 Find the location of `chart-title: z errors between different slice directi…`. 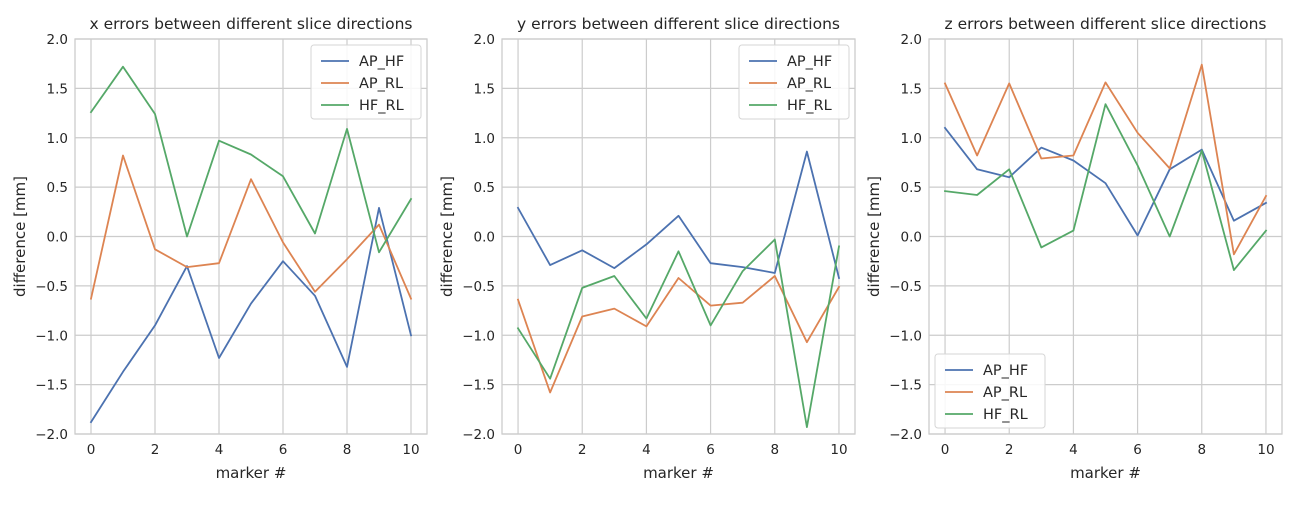

chart-title: z errors between different slice directi… is located at coordinates (1106, 24).